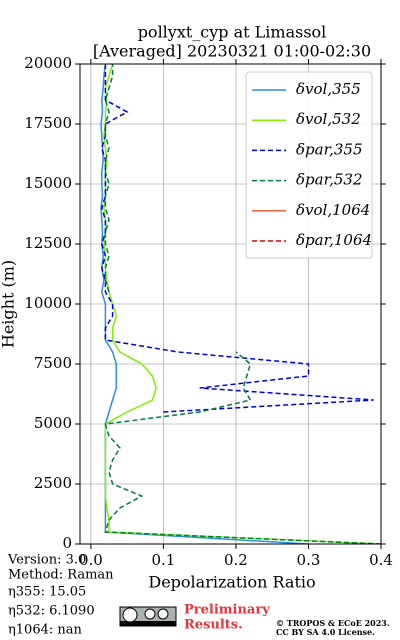 The image size is (400, 640). What do you see at coordinates (48, 303) in the screenshot?
I see `y-tick-label: 10000` at bounding box center [48, 303].